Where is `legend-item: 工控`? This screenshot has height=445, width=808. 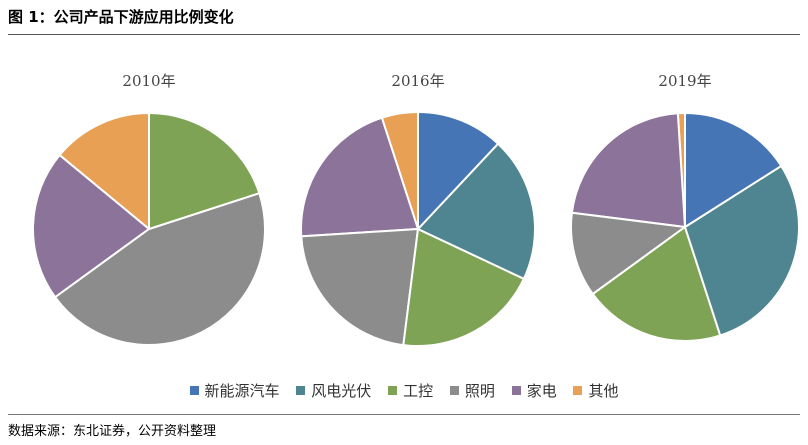 legend-item: 工控 is located at coordinates (410, 390).